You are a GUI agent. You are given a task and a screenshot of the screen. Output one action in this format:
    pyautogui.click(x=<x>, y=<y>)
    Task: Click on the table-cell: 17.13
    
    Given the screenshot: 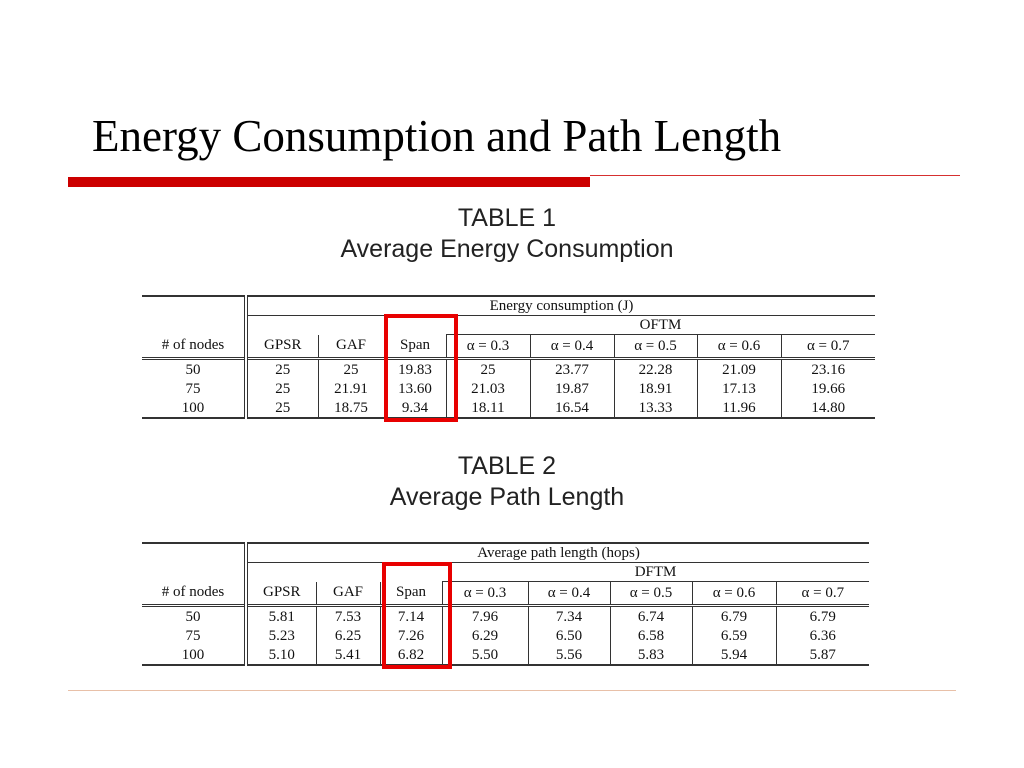 What is the action you would take?
    pyautogui.click(x=739, y=388)
    